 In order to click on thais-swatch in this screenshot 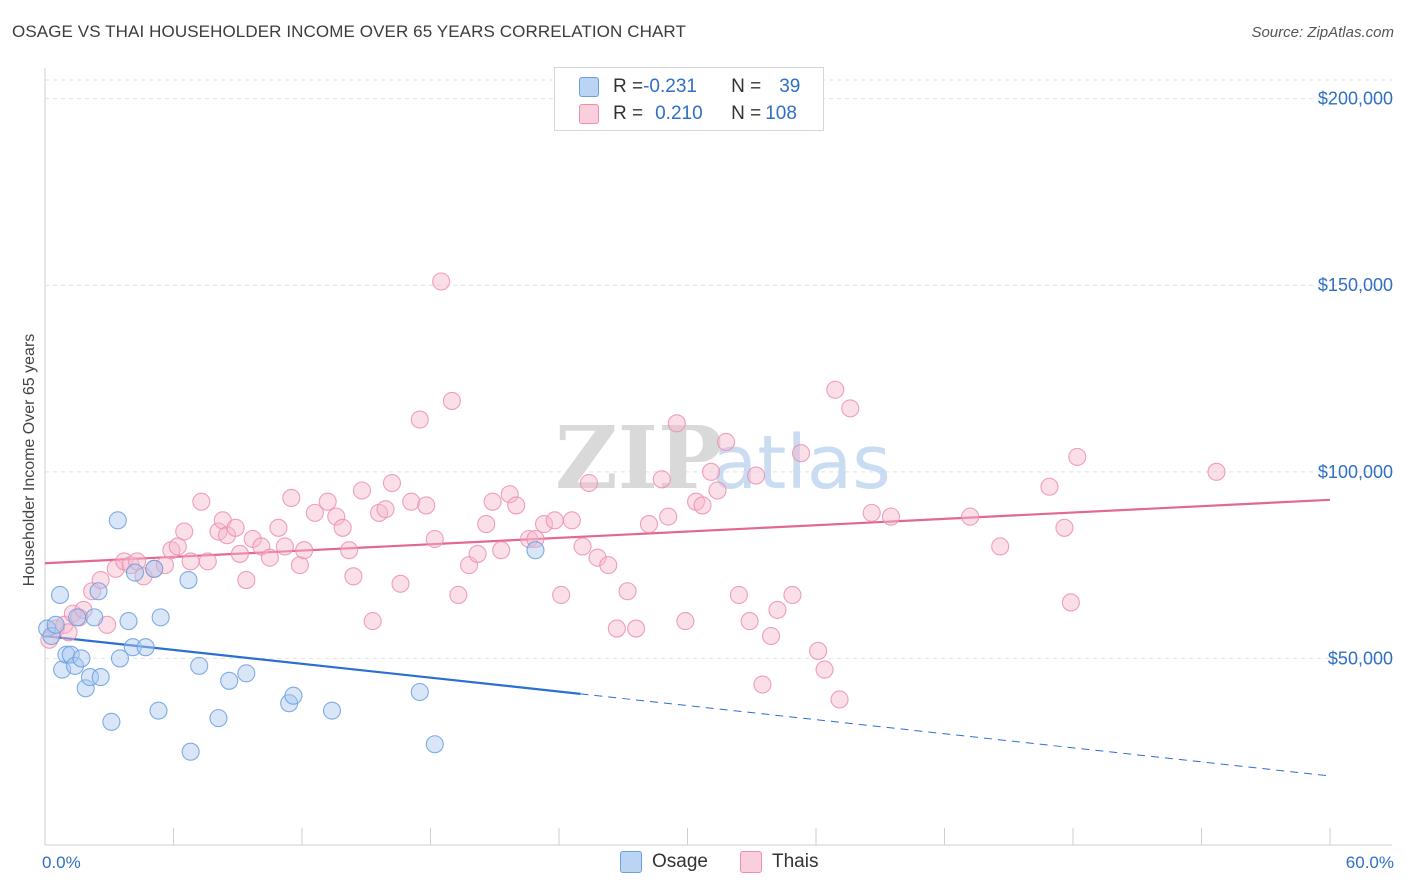, I will do `click(589, 114)`.